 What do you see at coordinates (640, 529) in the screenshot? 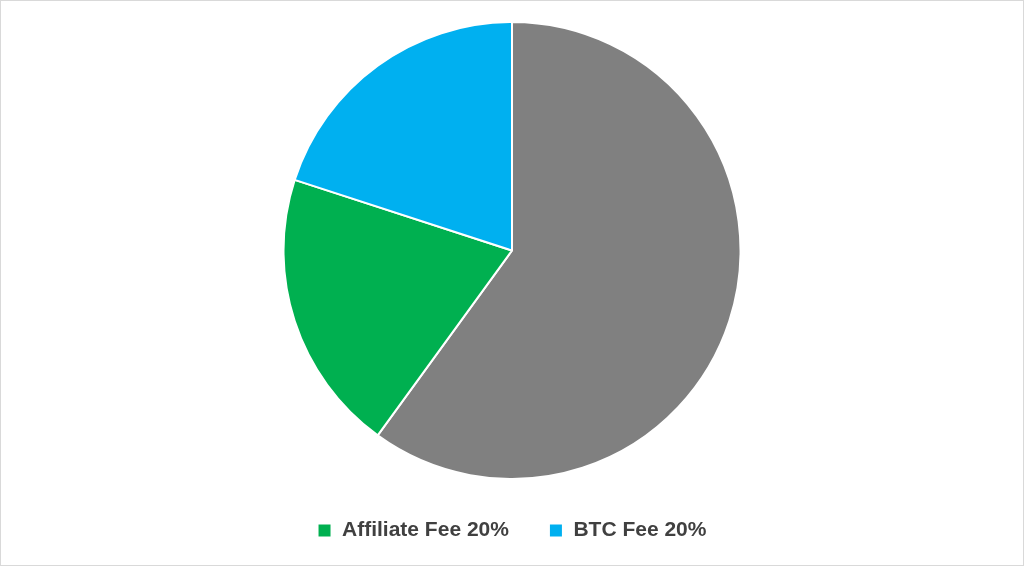
I see `legend-label: BTC Fee 20%` at bounding box center [640, 529].